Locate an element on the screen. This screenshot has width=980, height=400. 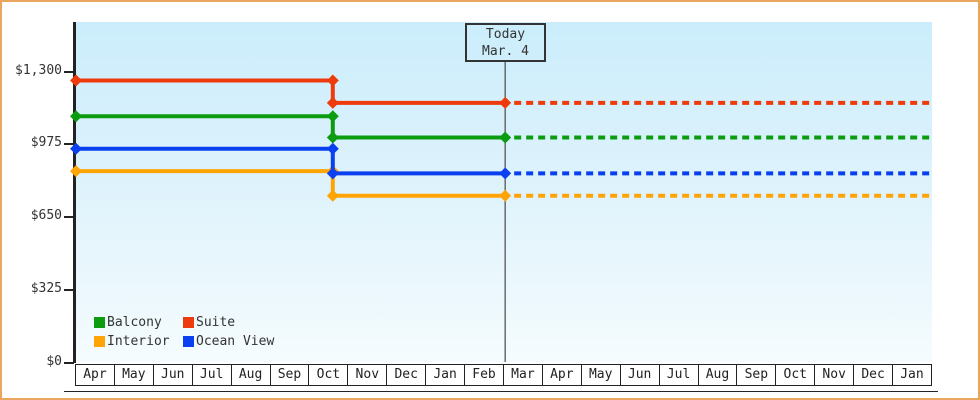
x-axis-baseline is located at coordinates (501, 391).